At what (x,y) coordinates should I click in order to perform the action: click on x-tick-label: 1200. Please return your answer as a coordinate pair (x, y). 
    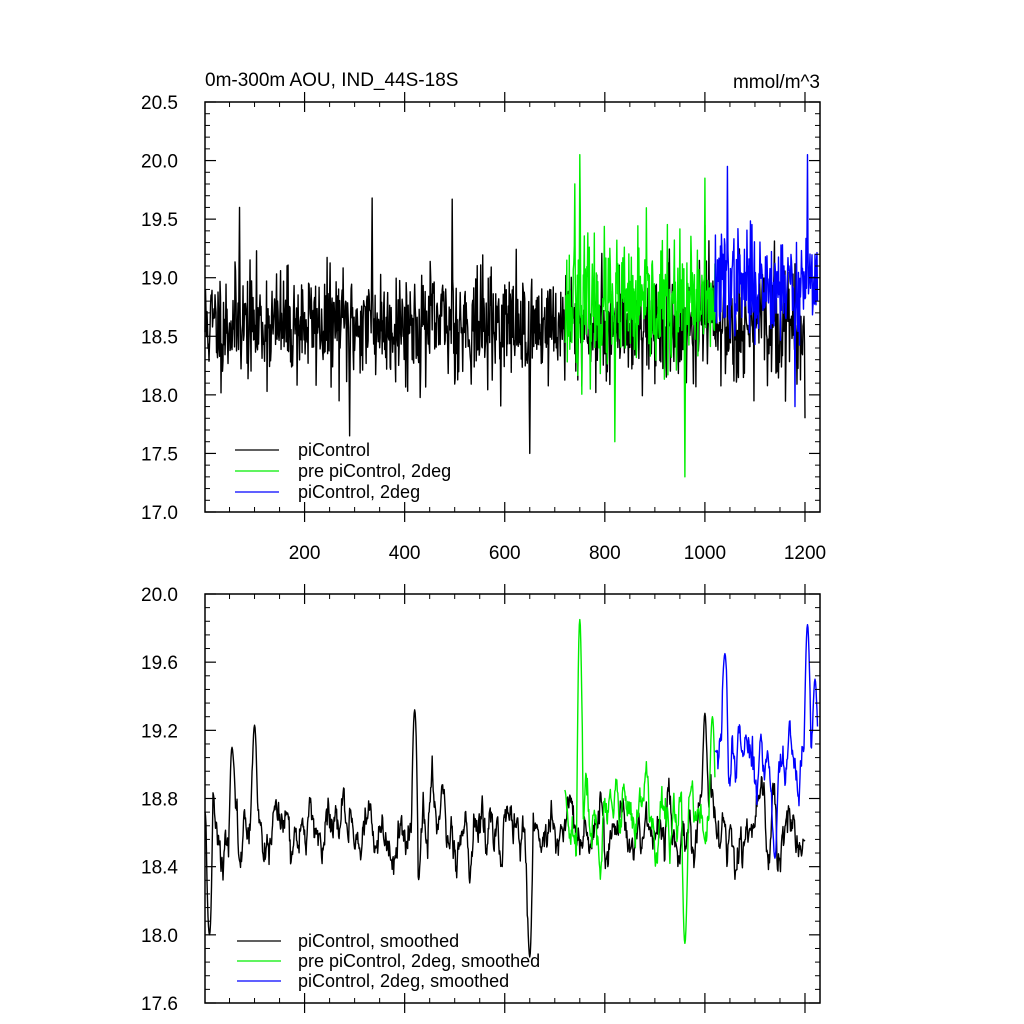
    Looking at the image, I should click on (805, 553).